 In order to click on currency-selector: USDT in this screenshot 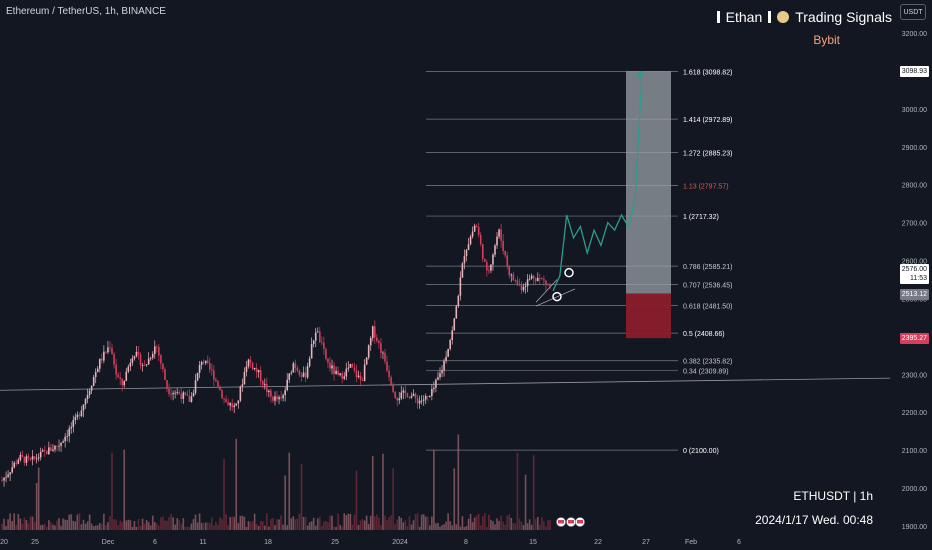, I will do `click(913, 12)`.